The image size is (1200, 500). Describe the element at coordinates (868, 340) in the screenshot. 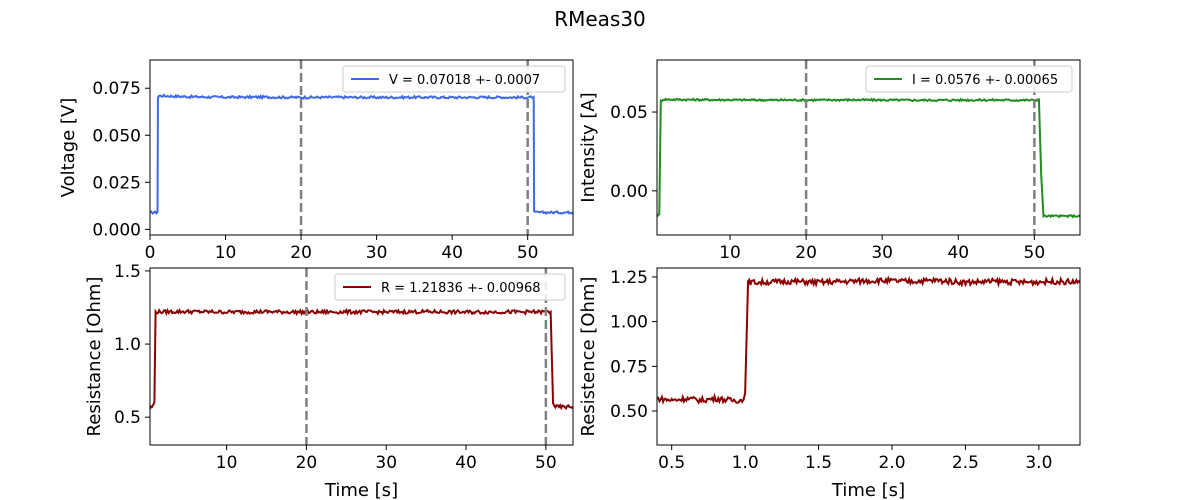

I see `series-line-resistance-zoom` at that location.